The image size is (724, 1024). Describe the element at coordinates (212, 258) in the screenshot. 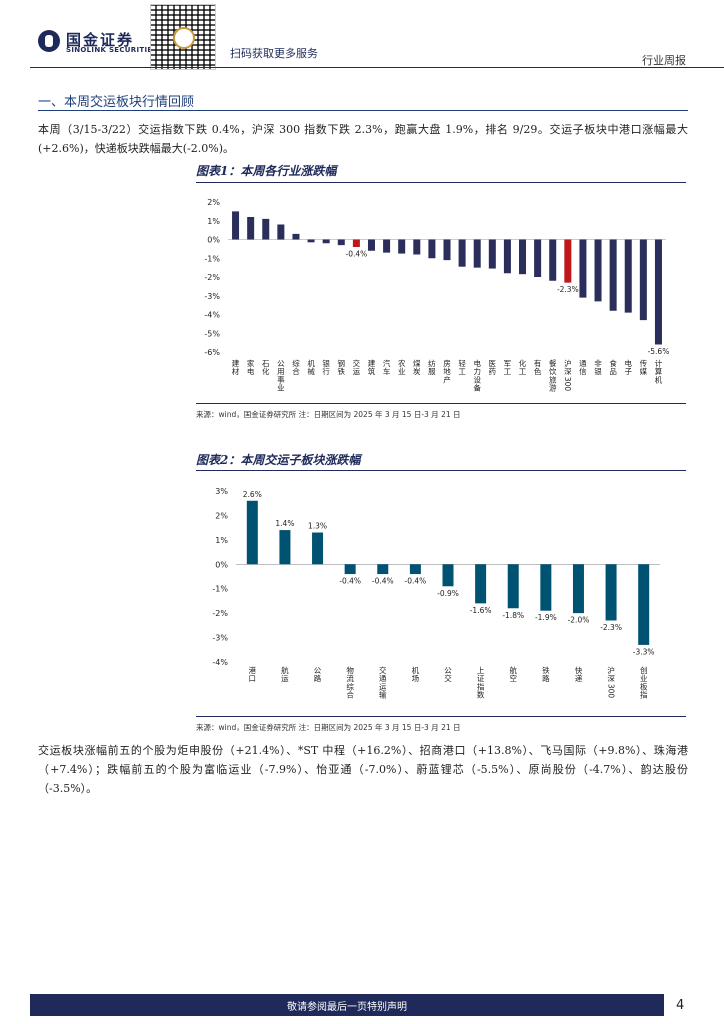

I see `y-tick-label: -1%` at that location.